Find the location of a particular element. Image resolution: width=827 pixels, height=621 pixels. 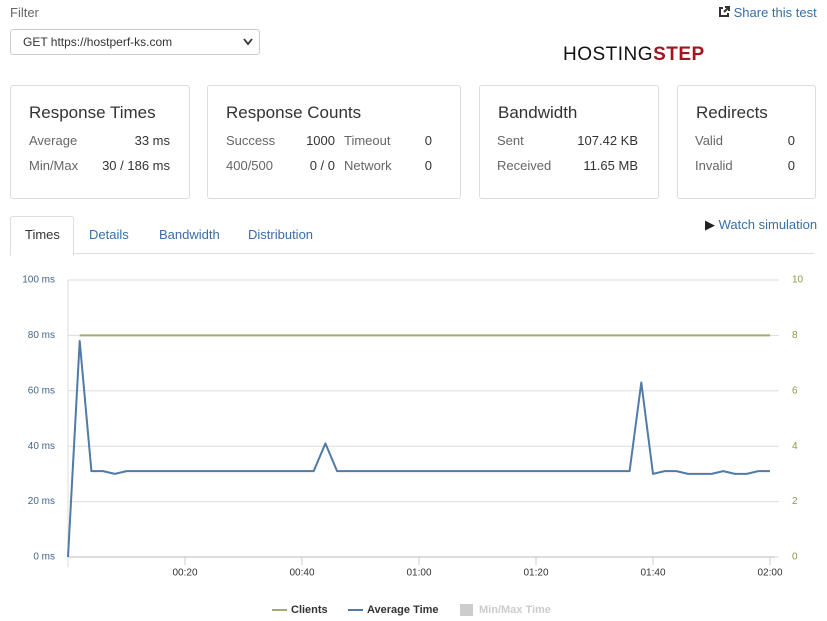

y-tick-label: 80 ms is located at coordinates (41, 335).